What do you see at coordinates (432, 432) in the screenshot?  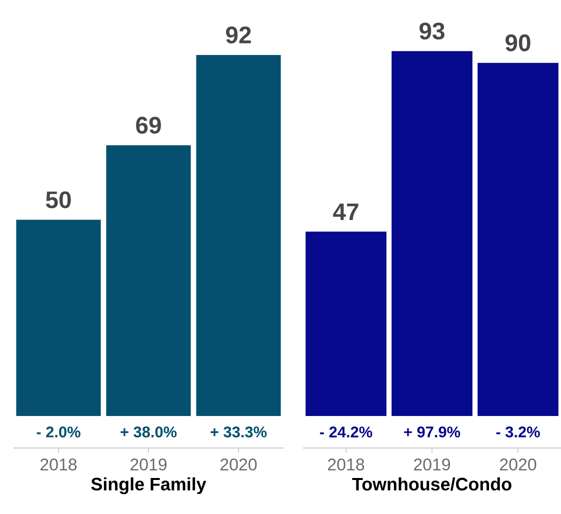 I see `text: + 97.9%` at bounding box center [432, 432].